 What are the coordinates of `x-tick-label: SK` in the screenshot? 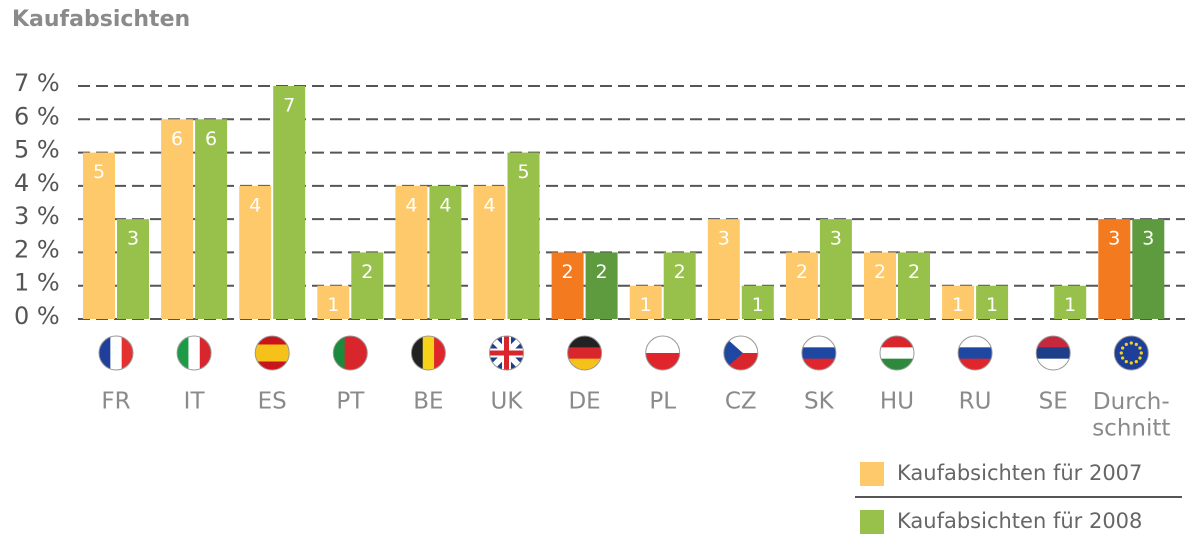 It's located at (819, 402).